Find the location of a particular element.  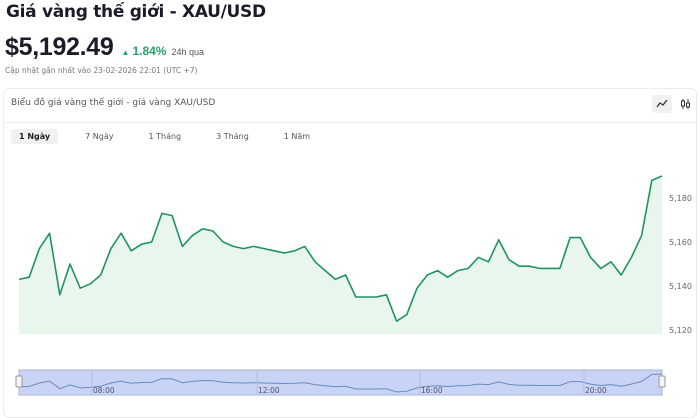

y-tick-label: 5,160 is located at coordinates (680, 242).